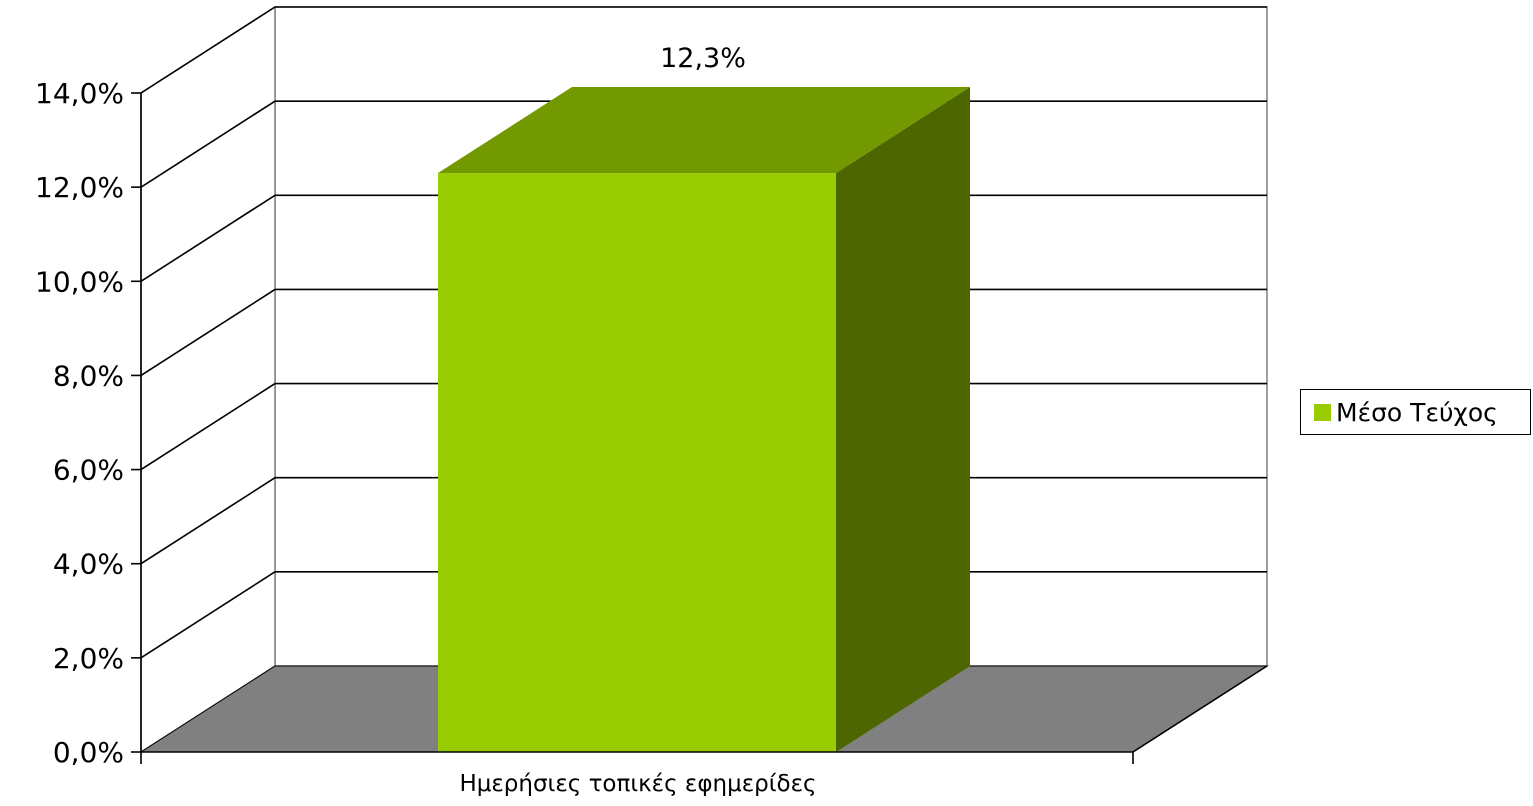 The width and height of the screenshot is (1533, 806). What do you see at coordinates (79, 187) in the screenshot?
I see `y-axis-tick-label: 12,0%` at bounding box center [79, 187].